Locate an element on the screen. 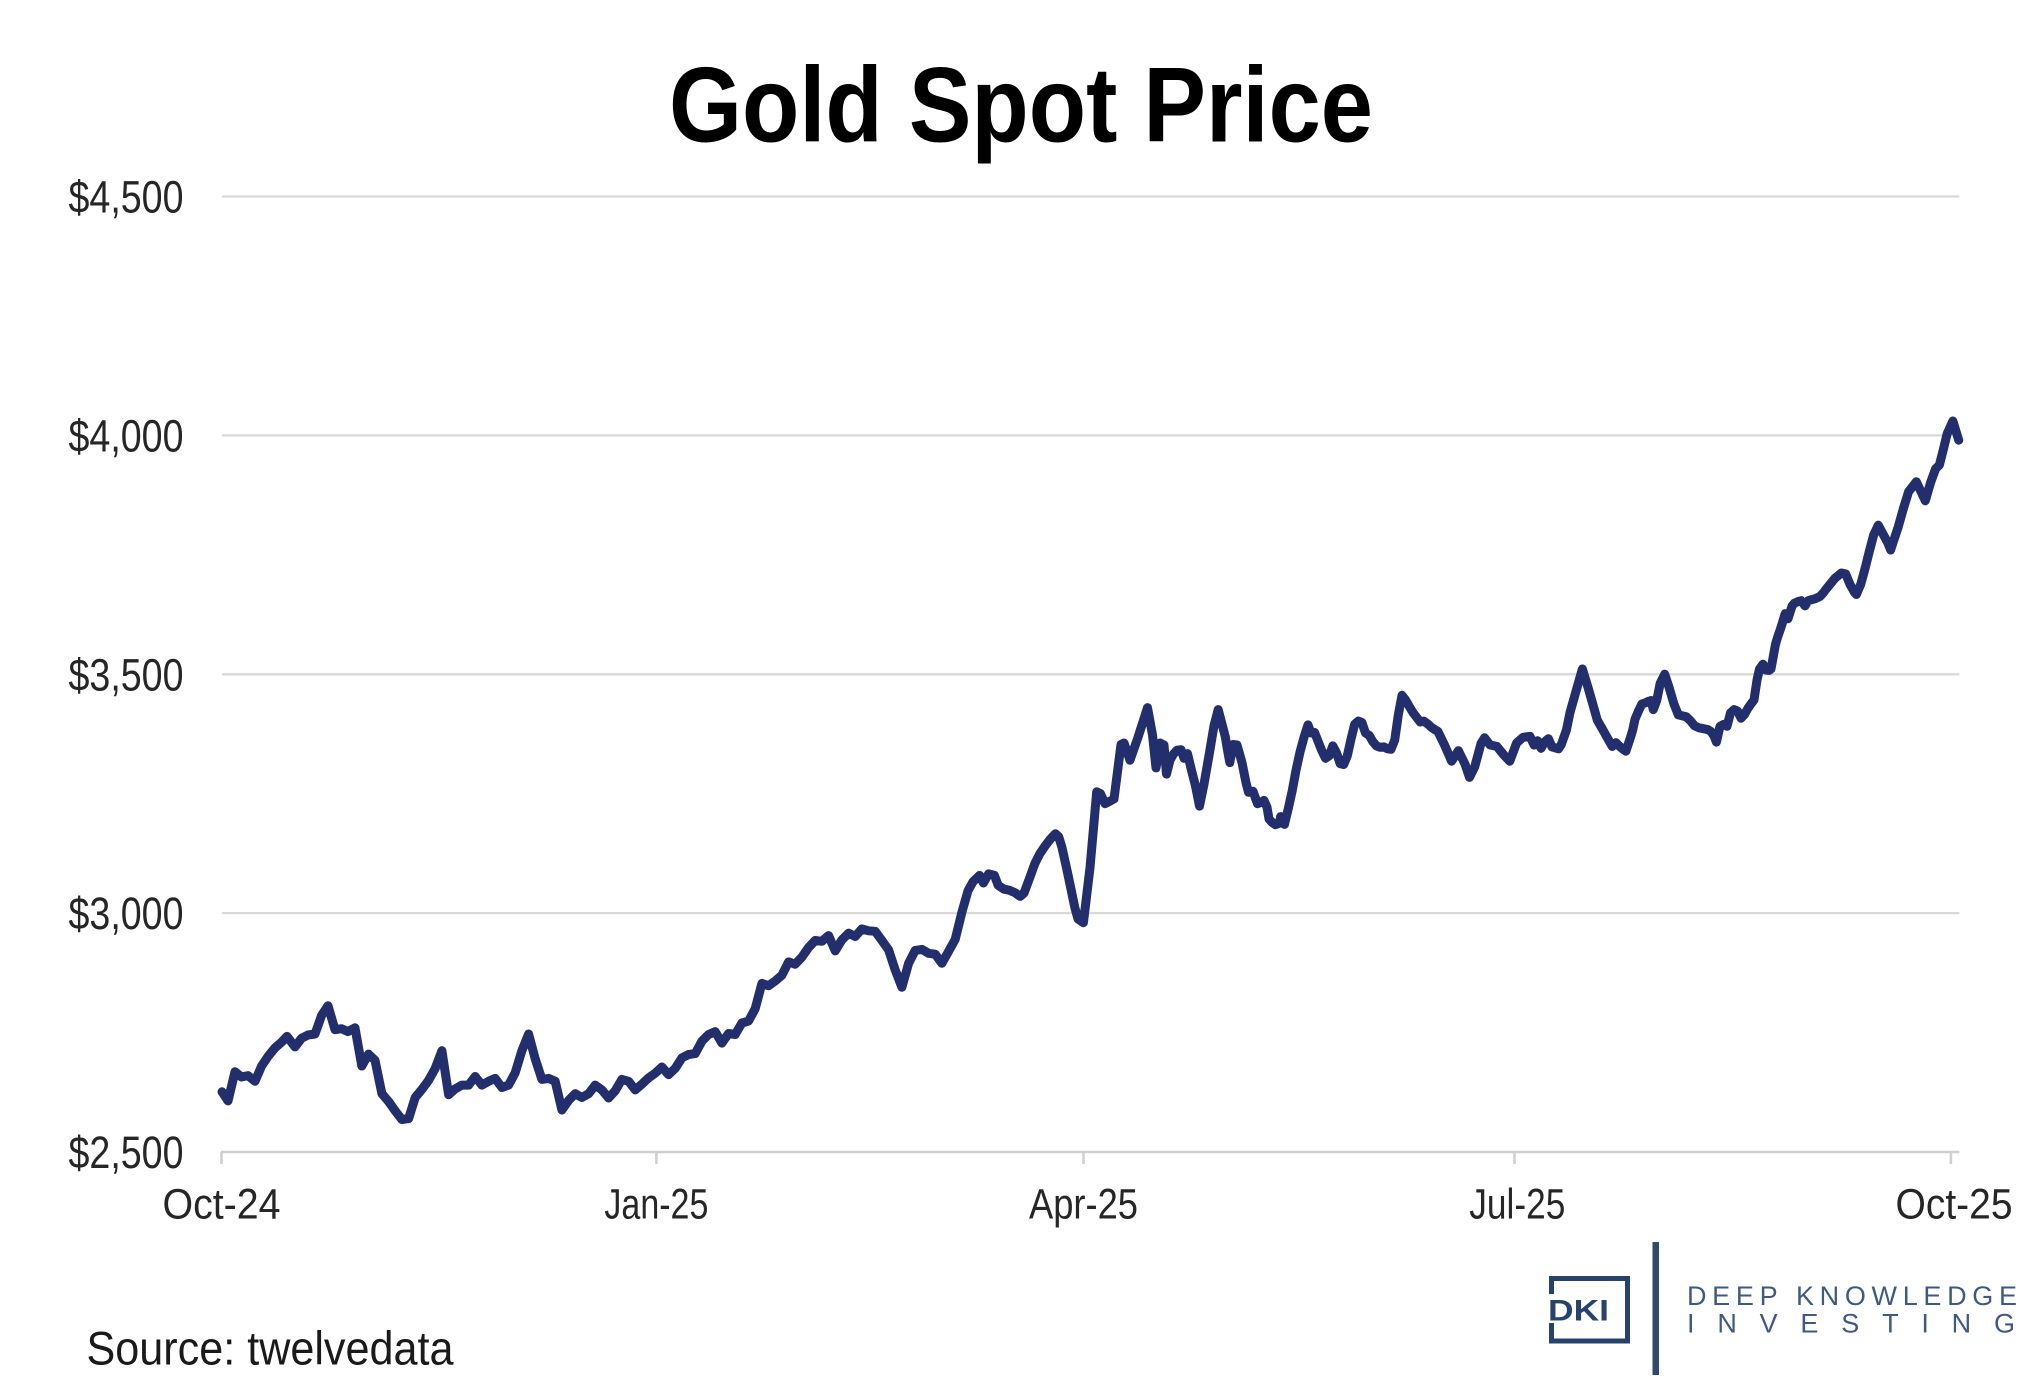  svg-text: Jul-25 is located at coordinates (1517, 1205).